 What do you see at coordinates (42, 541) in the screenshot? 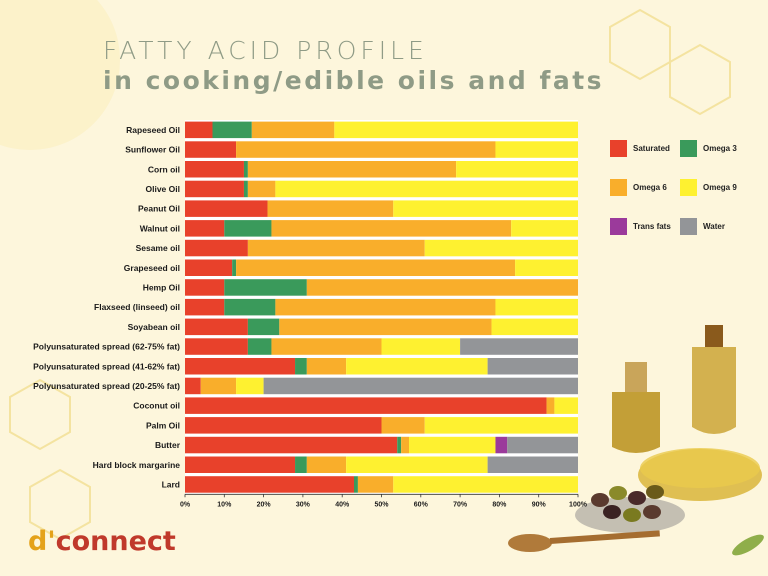
I see `brand-prefix: d'` at bounding box center [42, 541].